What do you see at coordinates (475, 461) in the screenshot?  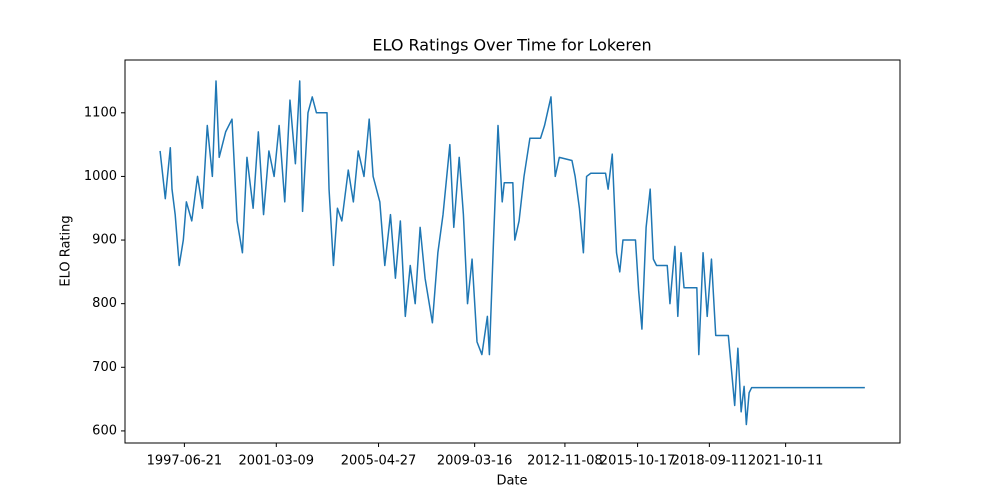 I see `x-tick-label: 2009-03-16` at bounding box center [475, 461].